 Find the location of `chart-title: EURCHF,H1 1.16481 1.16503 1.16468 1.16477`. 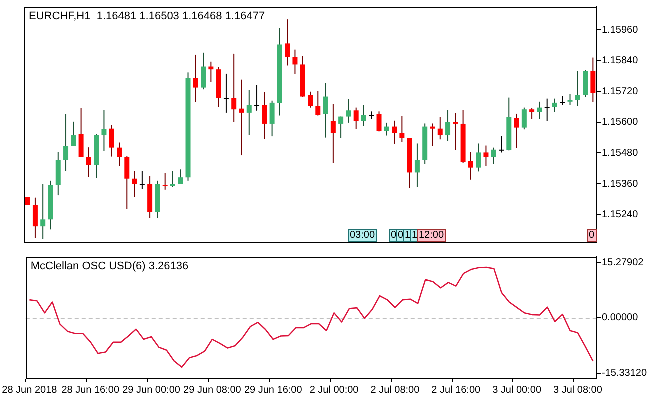

chart-title: EURCHF,H1 1.16481 1.16503 1.16468 1.16477 is located at coordinates (147, 16).